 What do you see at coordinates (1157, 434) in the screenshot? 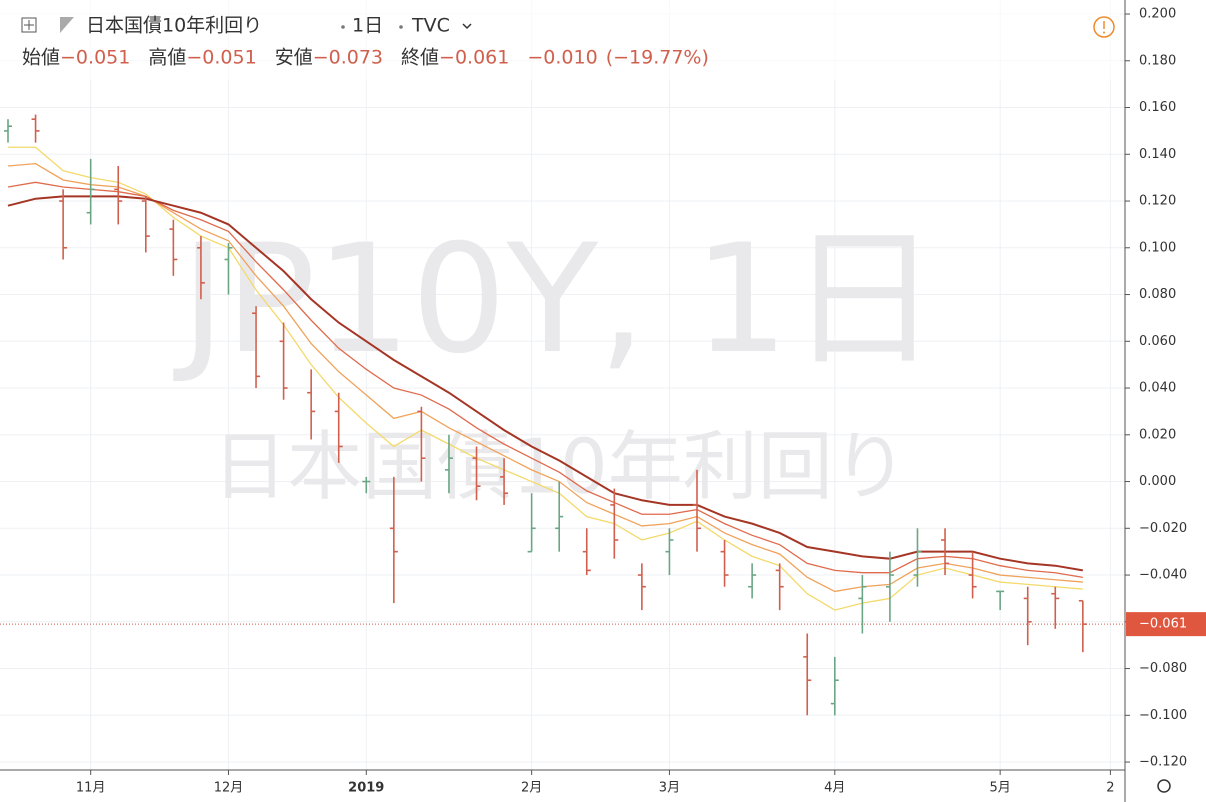
I see `y-tick-label: 0.020` at bounding box center [1157, 434].